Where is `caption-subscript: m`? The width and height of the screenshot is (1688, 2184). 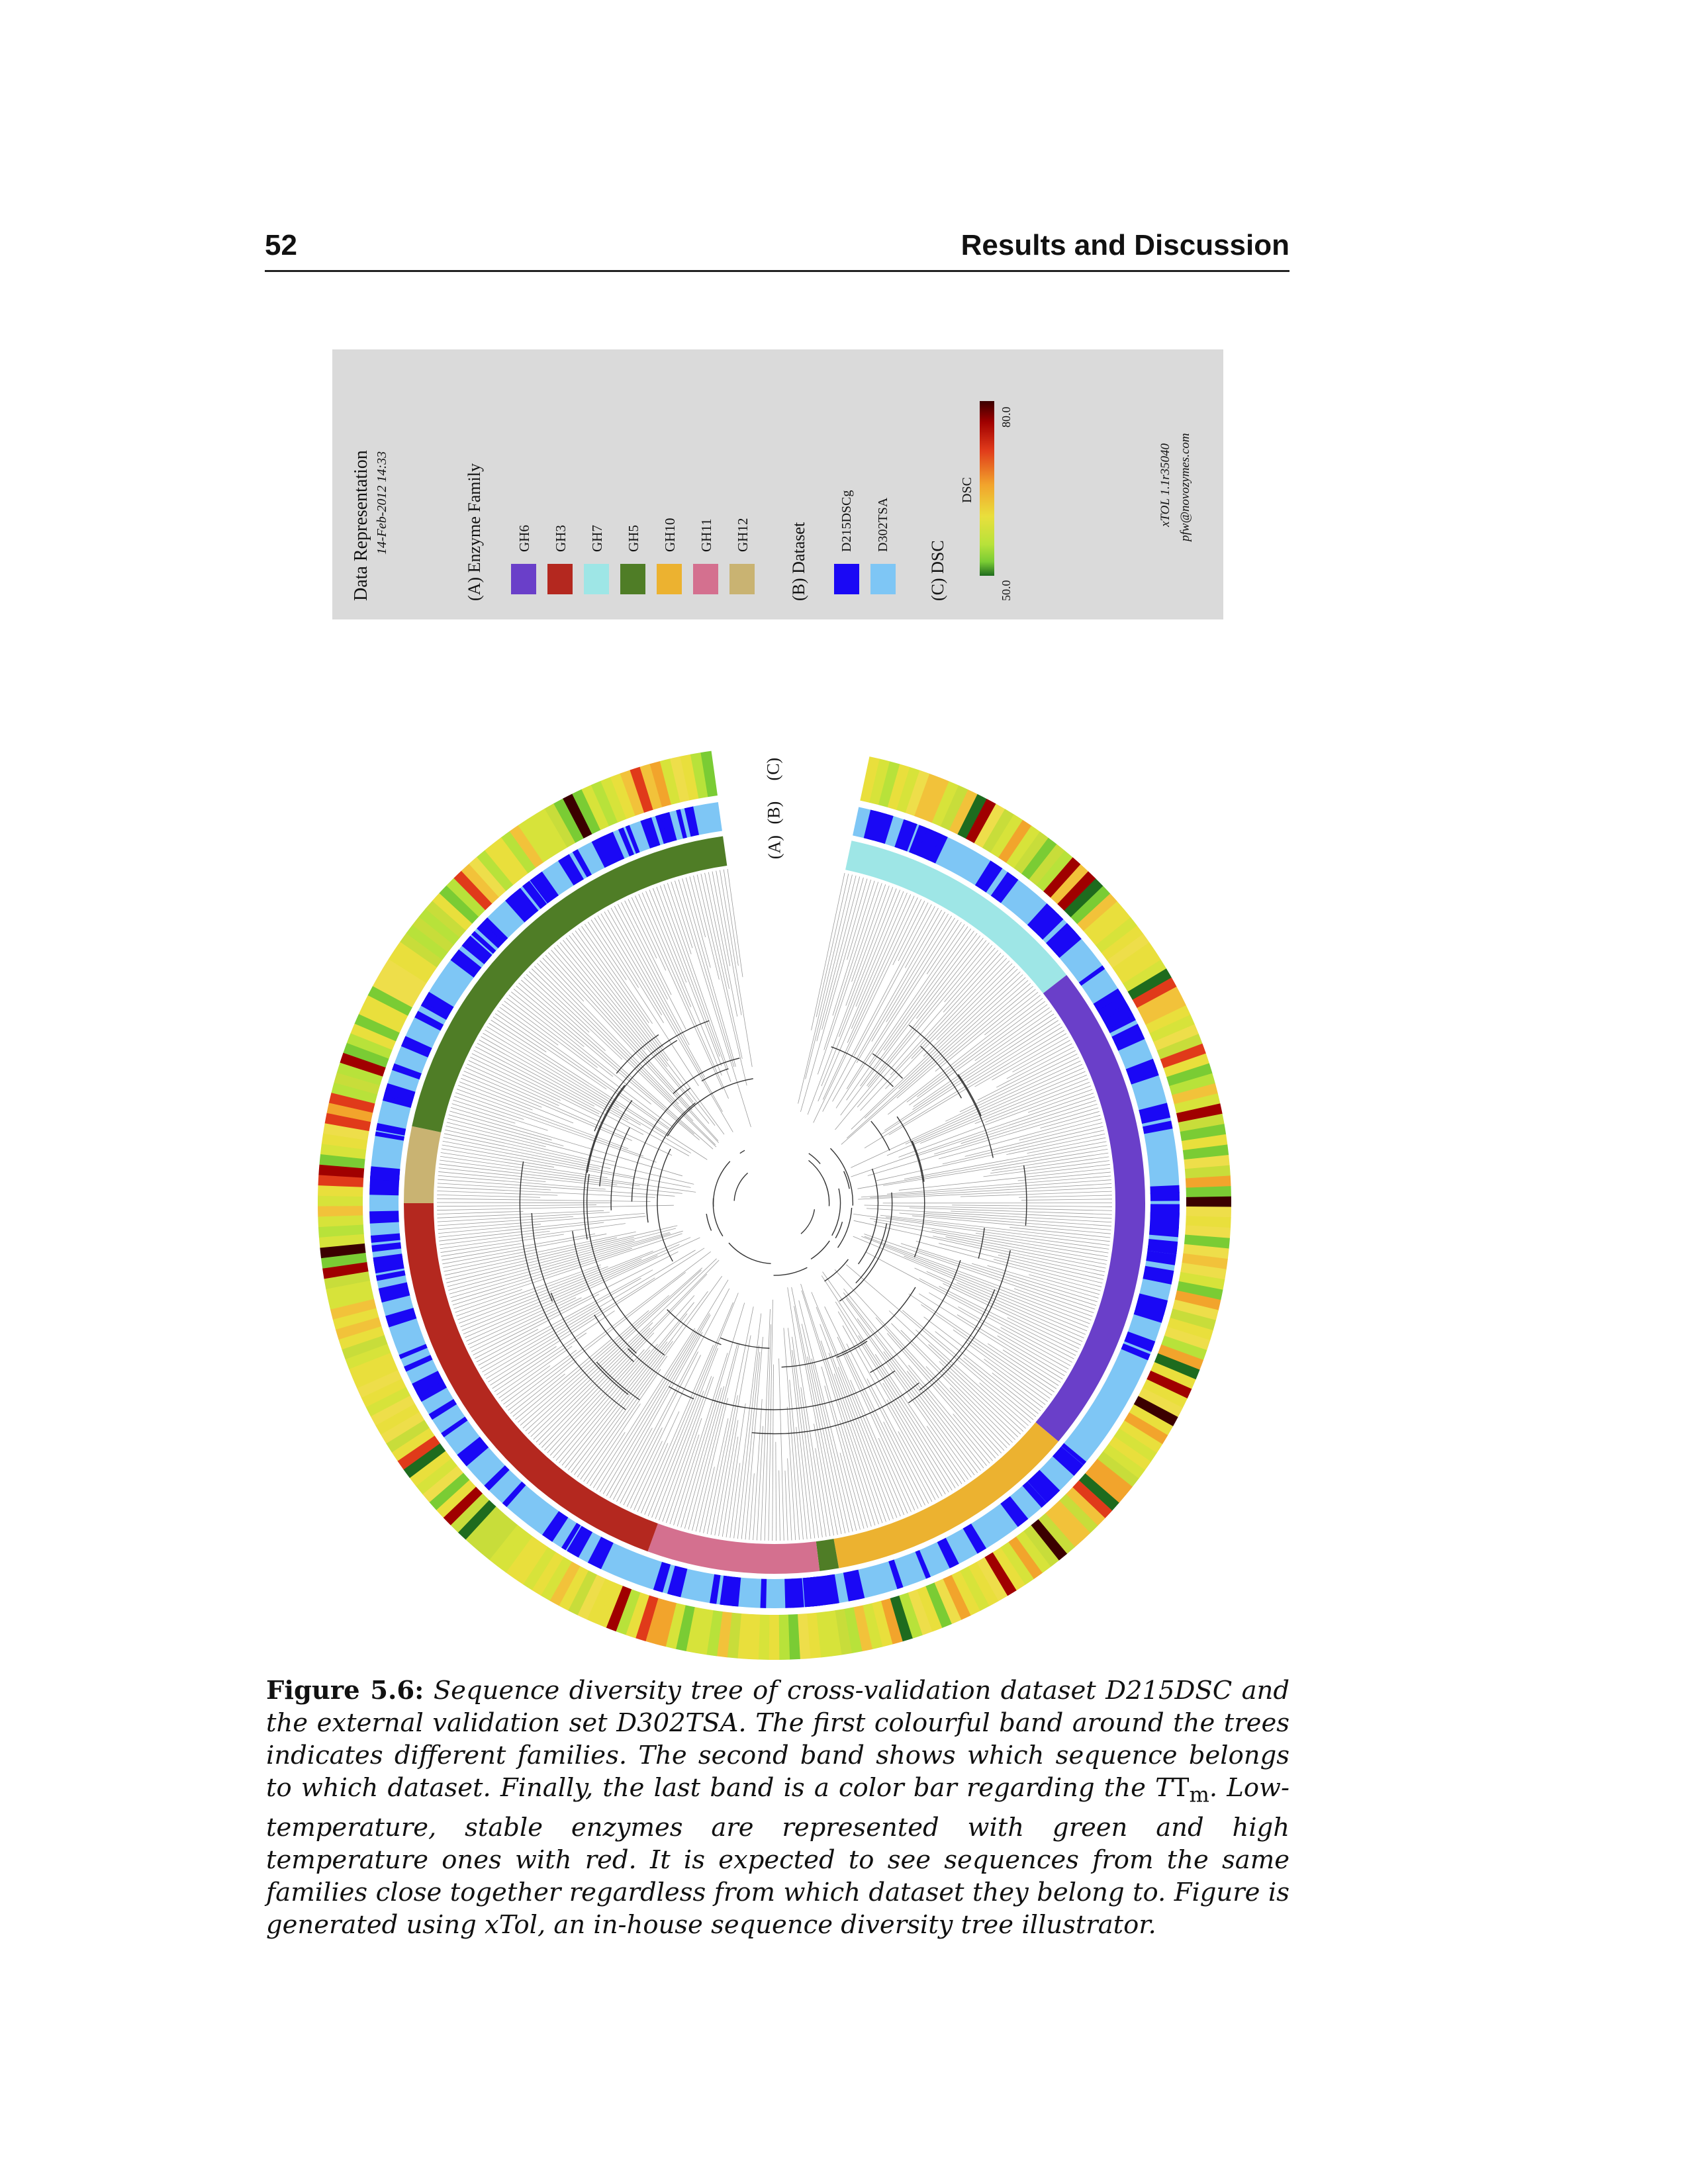 caption-subscript: m is located at coordinates (1199, 1794).